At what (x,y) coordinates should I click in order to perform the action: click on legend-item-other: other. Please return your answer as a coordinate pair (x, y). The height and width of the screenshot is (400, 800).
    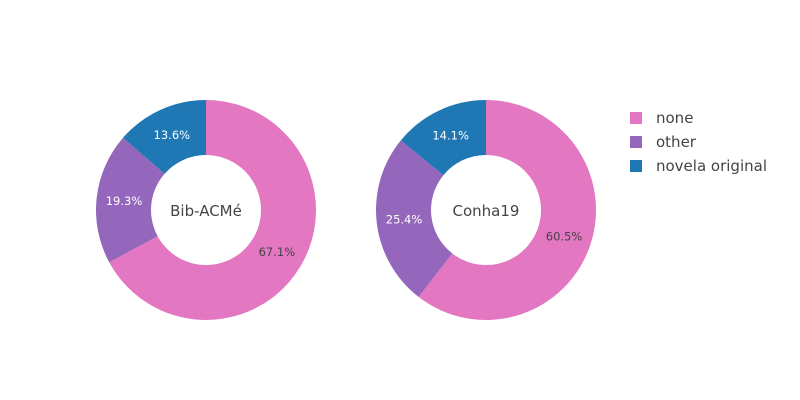
    Looking at the image, I should click on (698, 142).